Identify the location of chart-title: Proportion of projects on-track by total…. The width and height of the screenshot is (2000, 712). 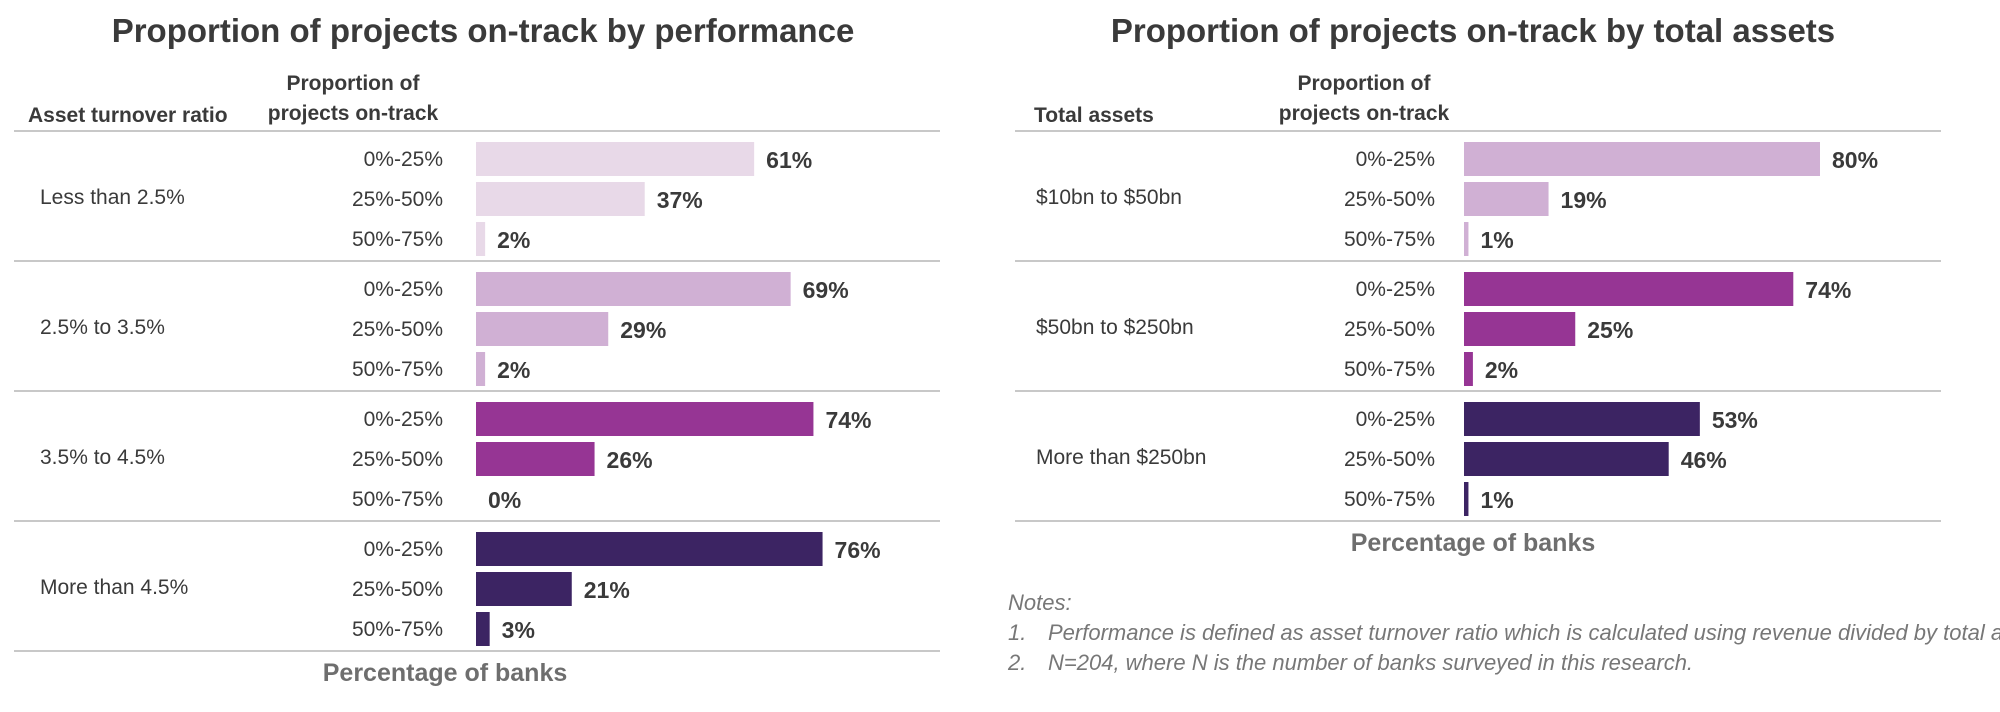
(1473, 30).